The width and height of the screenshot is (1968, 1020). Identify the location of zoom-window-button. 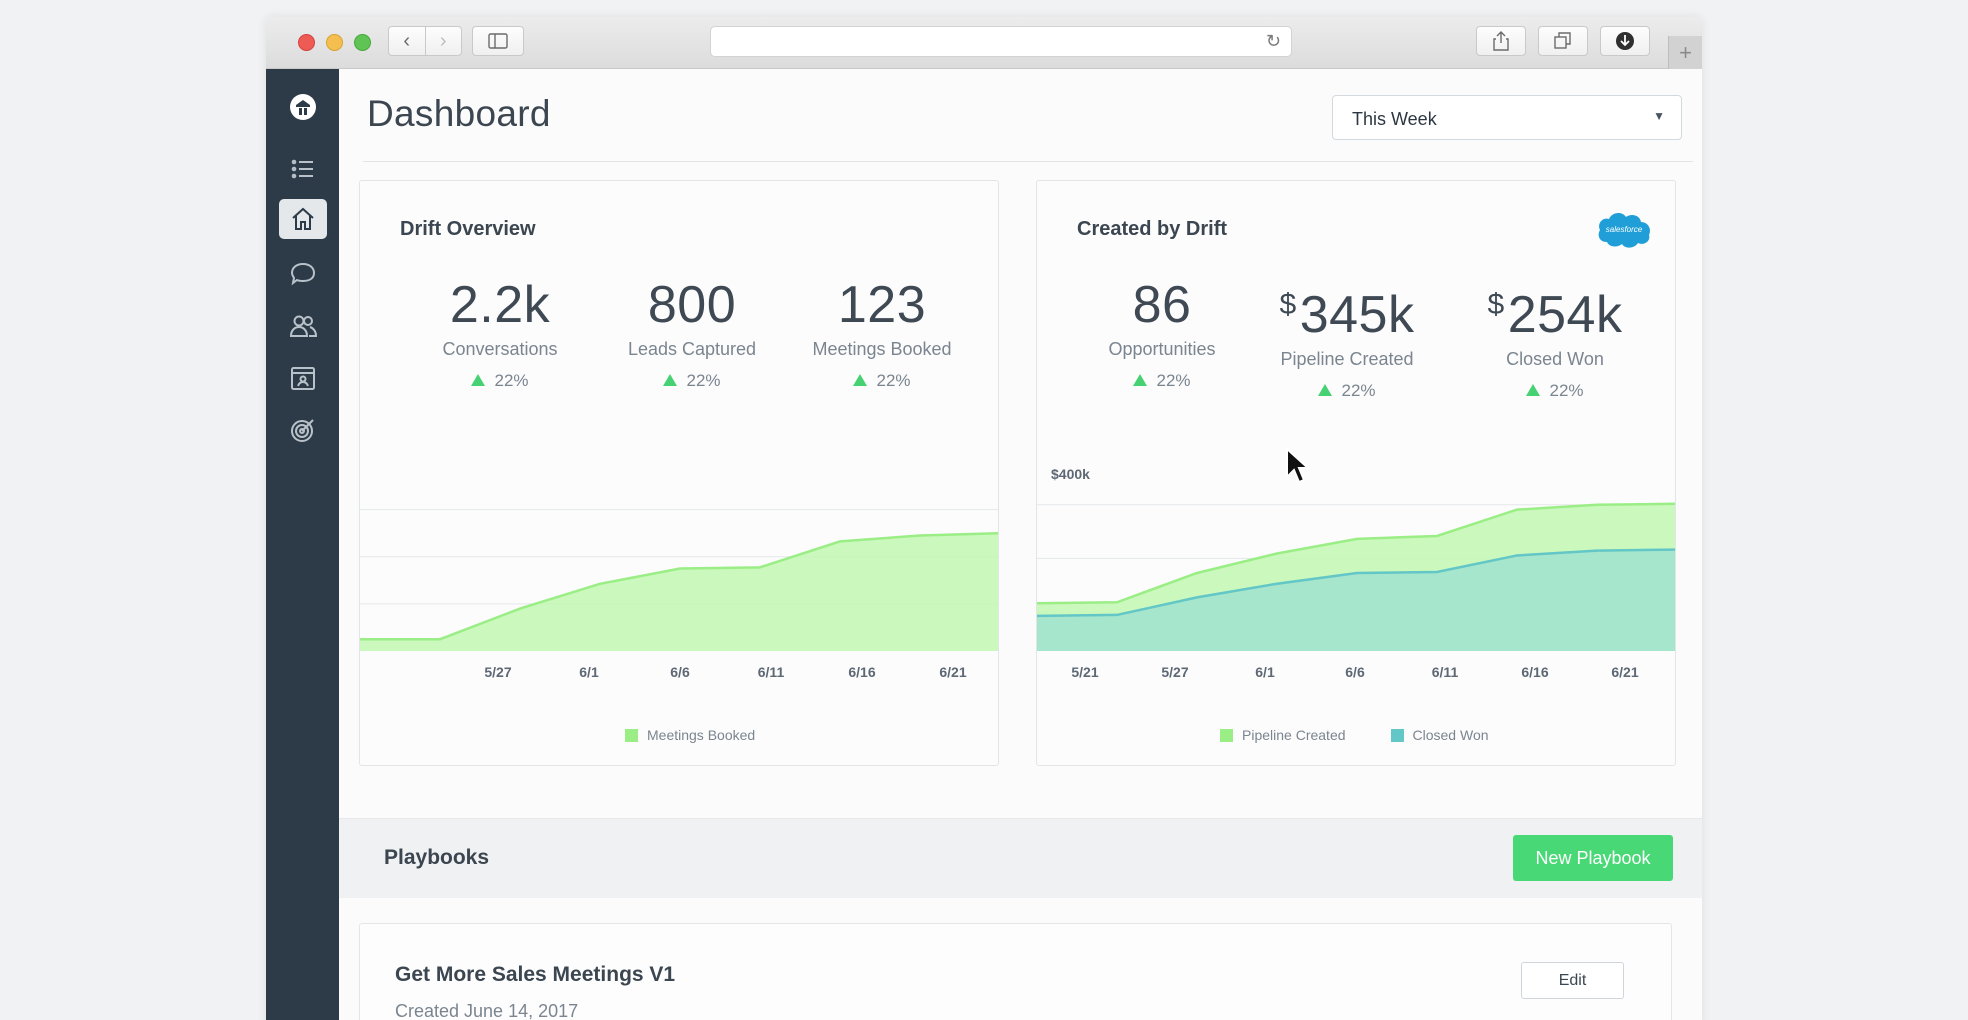
(362, 42).